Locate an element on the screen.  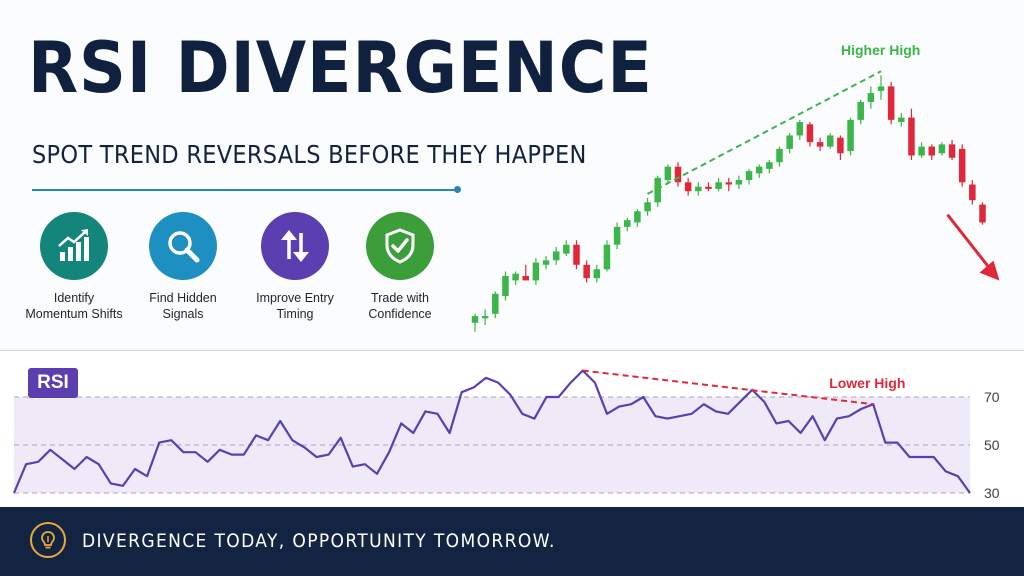
higher-high-trendline is located at coordinates (764, 132).